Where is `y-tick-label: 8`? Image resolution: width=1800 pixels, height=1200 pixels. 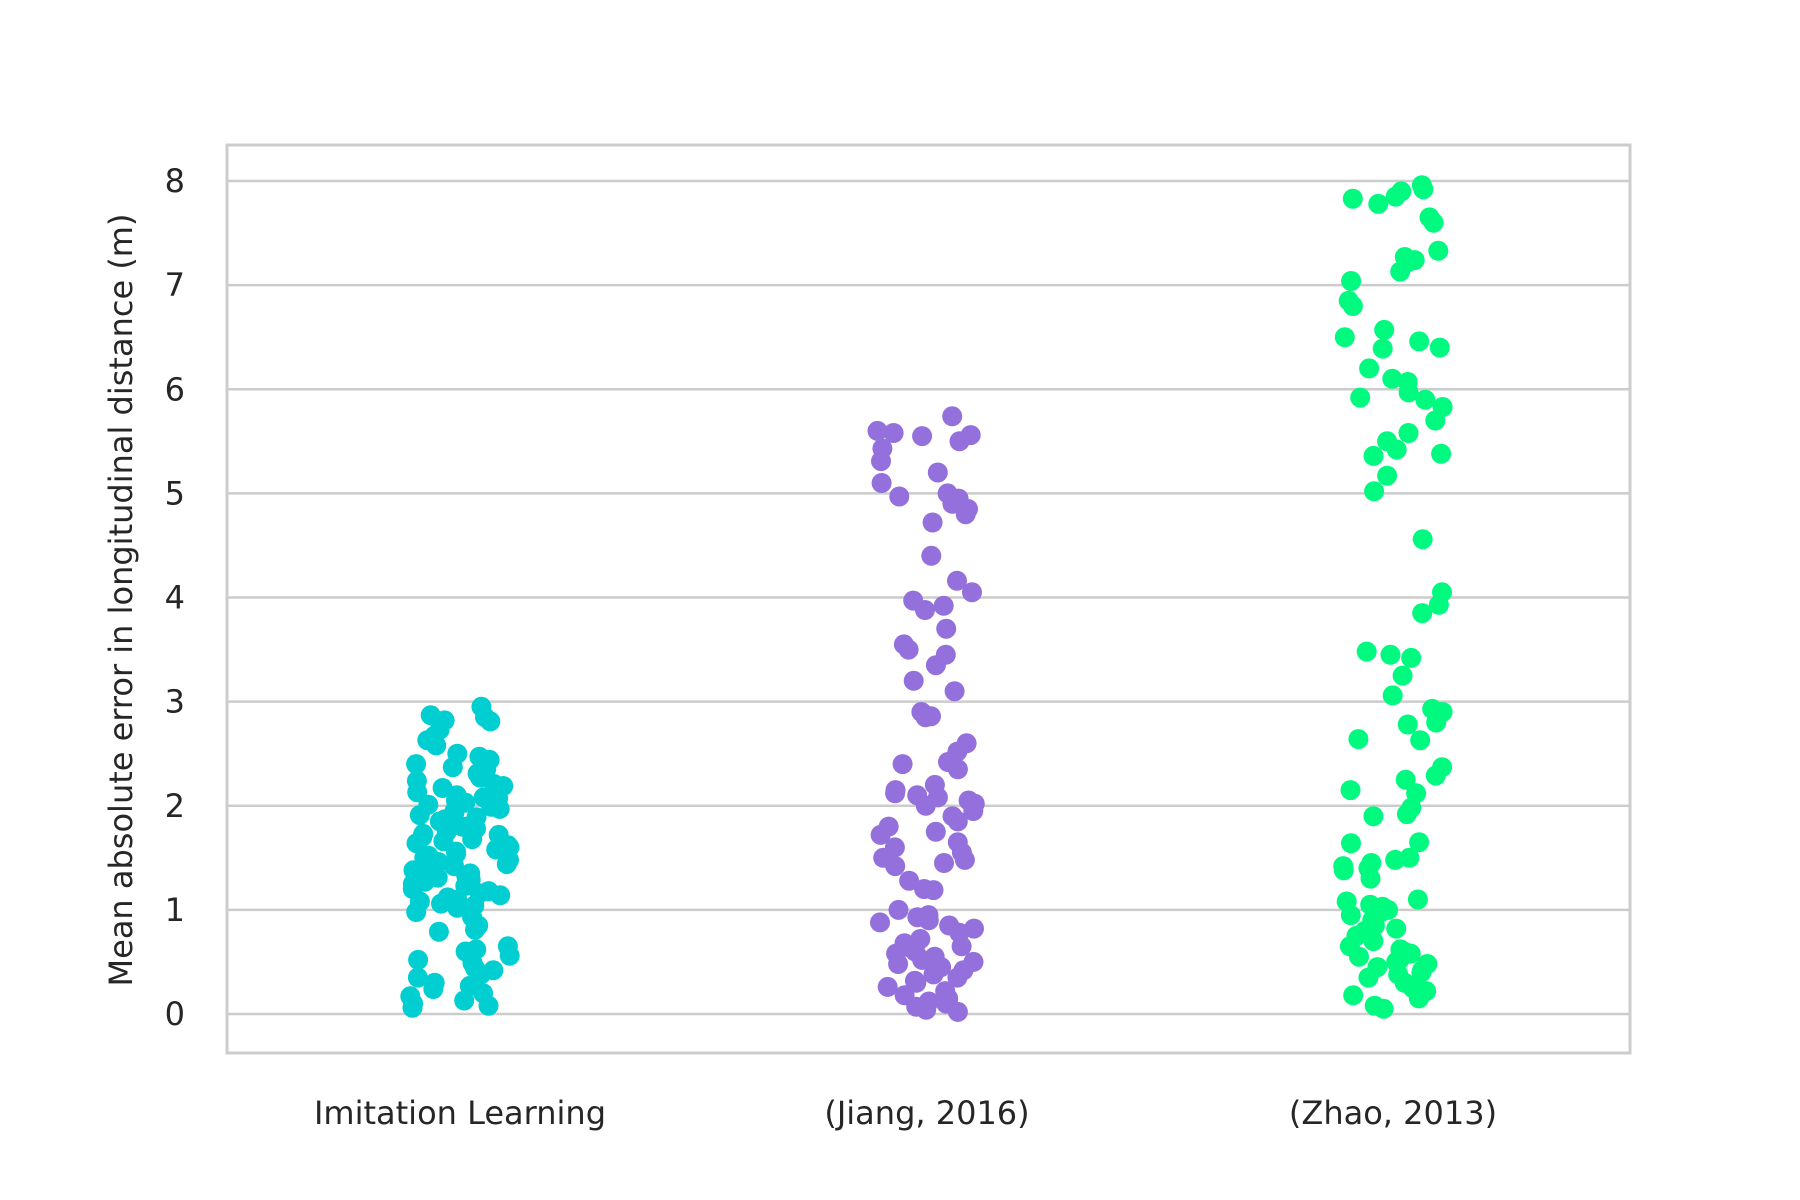 y-tick-label: 8 is located at coordinates (175, 181).